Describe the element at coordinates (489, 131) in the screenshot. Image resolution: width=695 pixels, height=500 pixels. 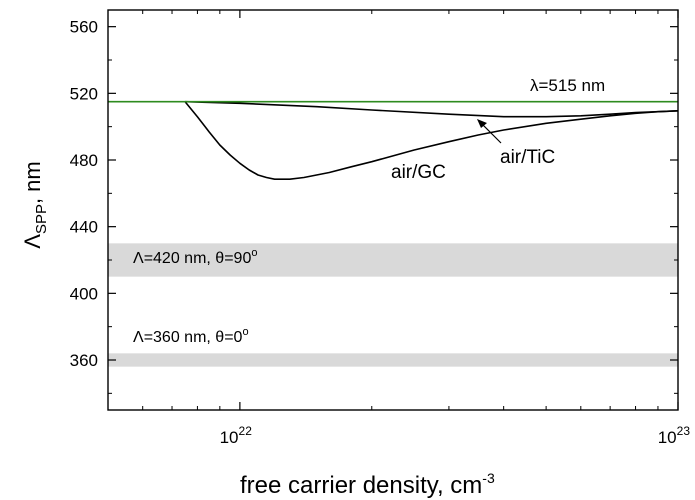
I see `air-tic-arrow` at that location.